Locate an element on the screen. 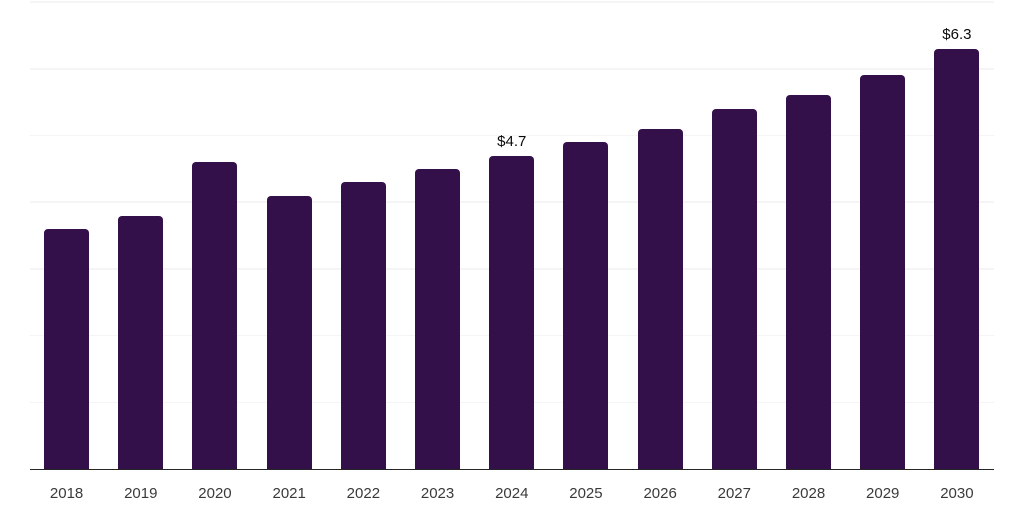 This screenshot has width=1024, height=512. x-tick-label-2019: 2019 is located at coordinates (141, 493).